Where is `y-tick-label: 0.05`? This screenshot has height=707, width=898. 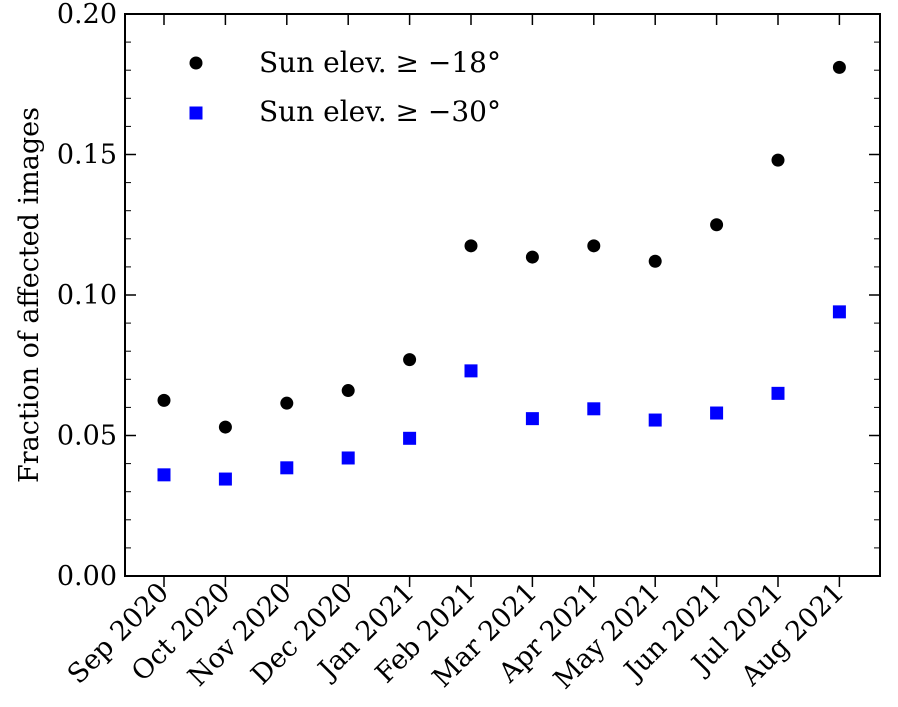
y-tick-label: 0.05 is located at coordinates (87, 436).